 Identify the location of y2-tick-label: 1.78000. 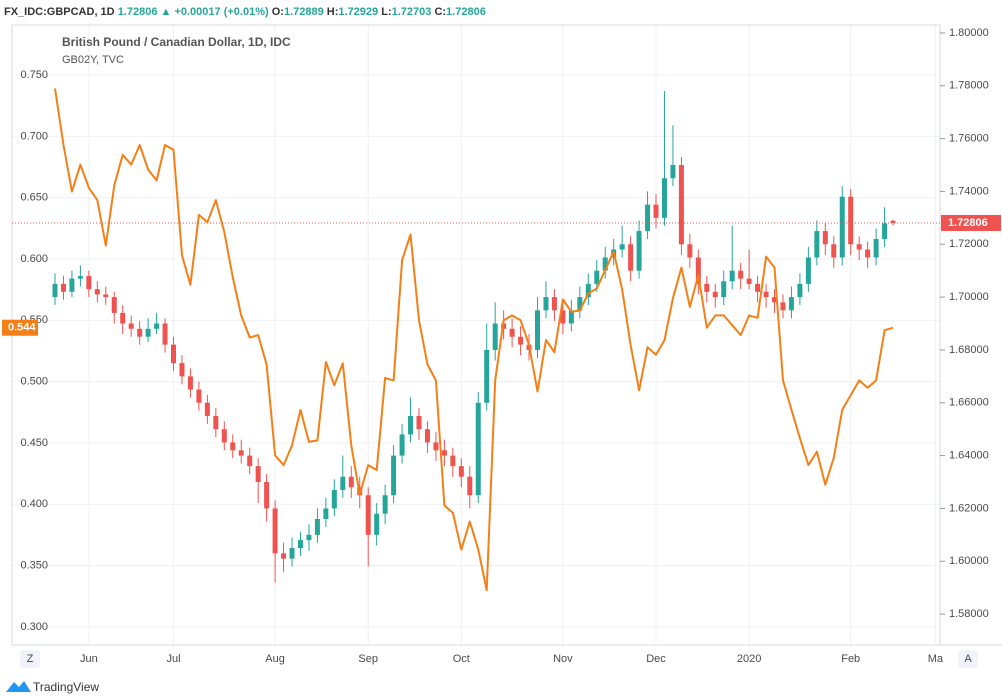
(969, 86).